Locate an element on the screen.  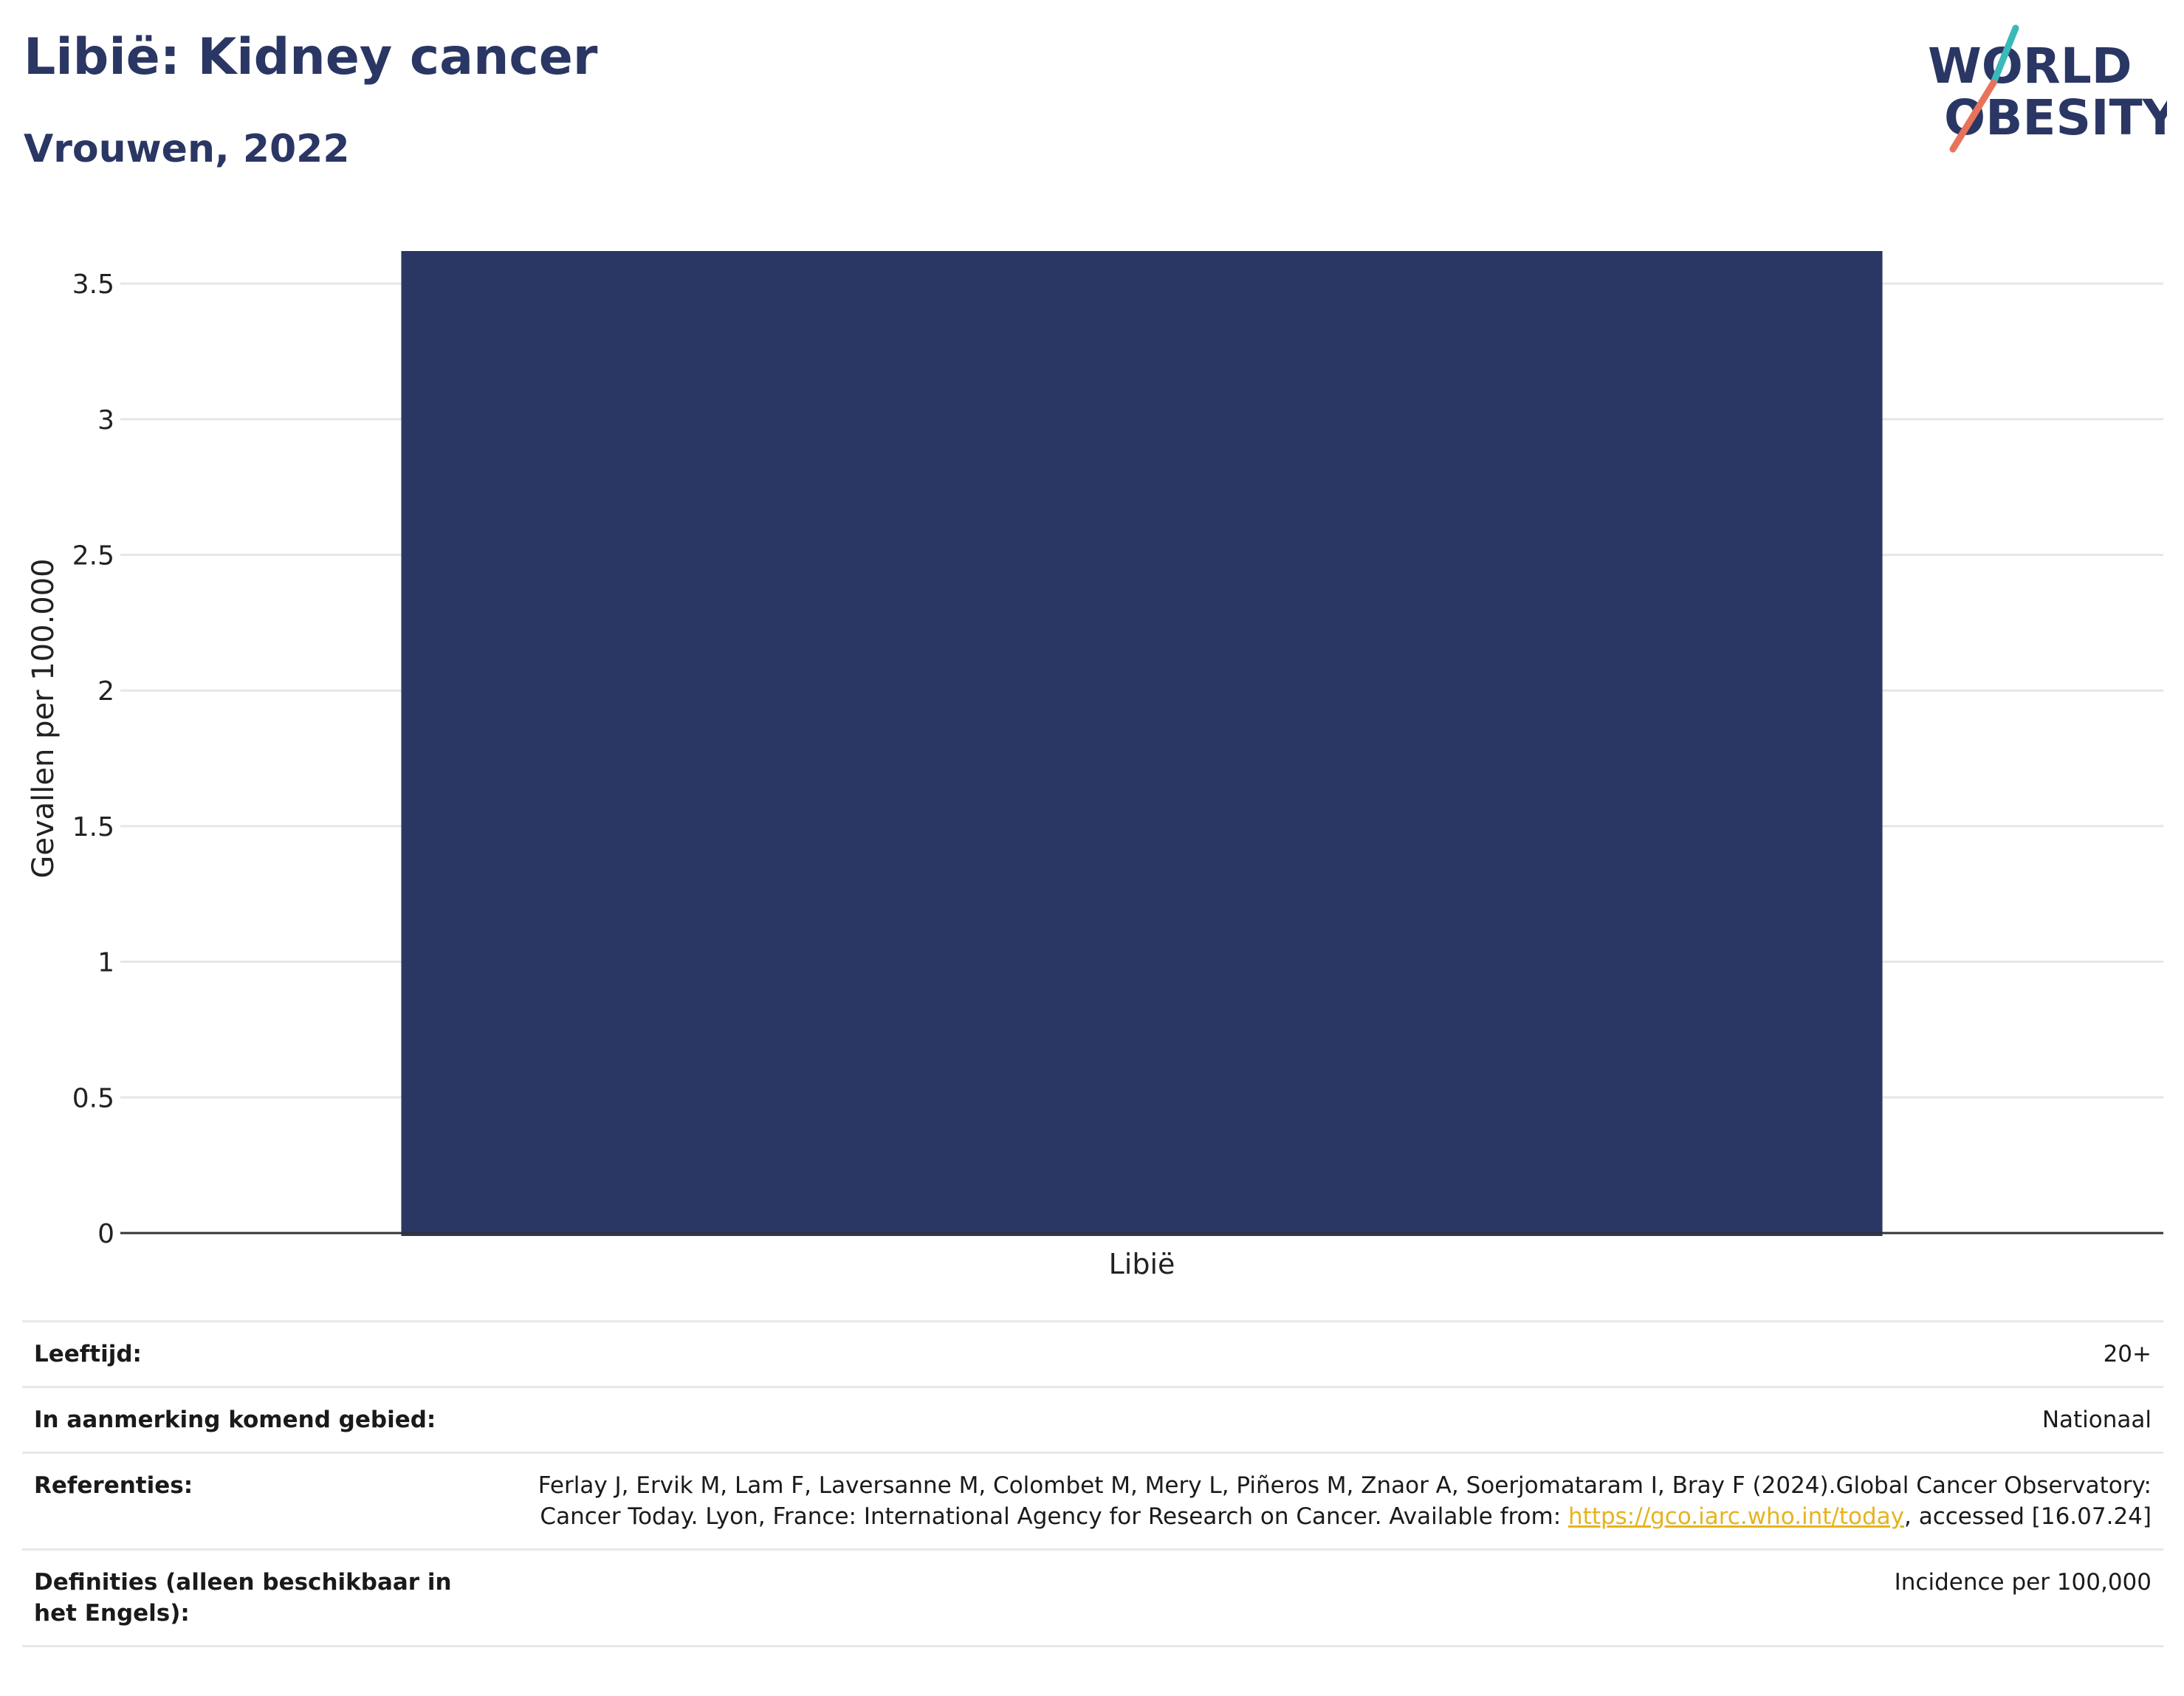
logo-text-obesity: OBESITY is located at coordinates (2055, 117).